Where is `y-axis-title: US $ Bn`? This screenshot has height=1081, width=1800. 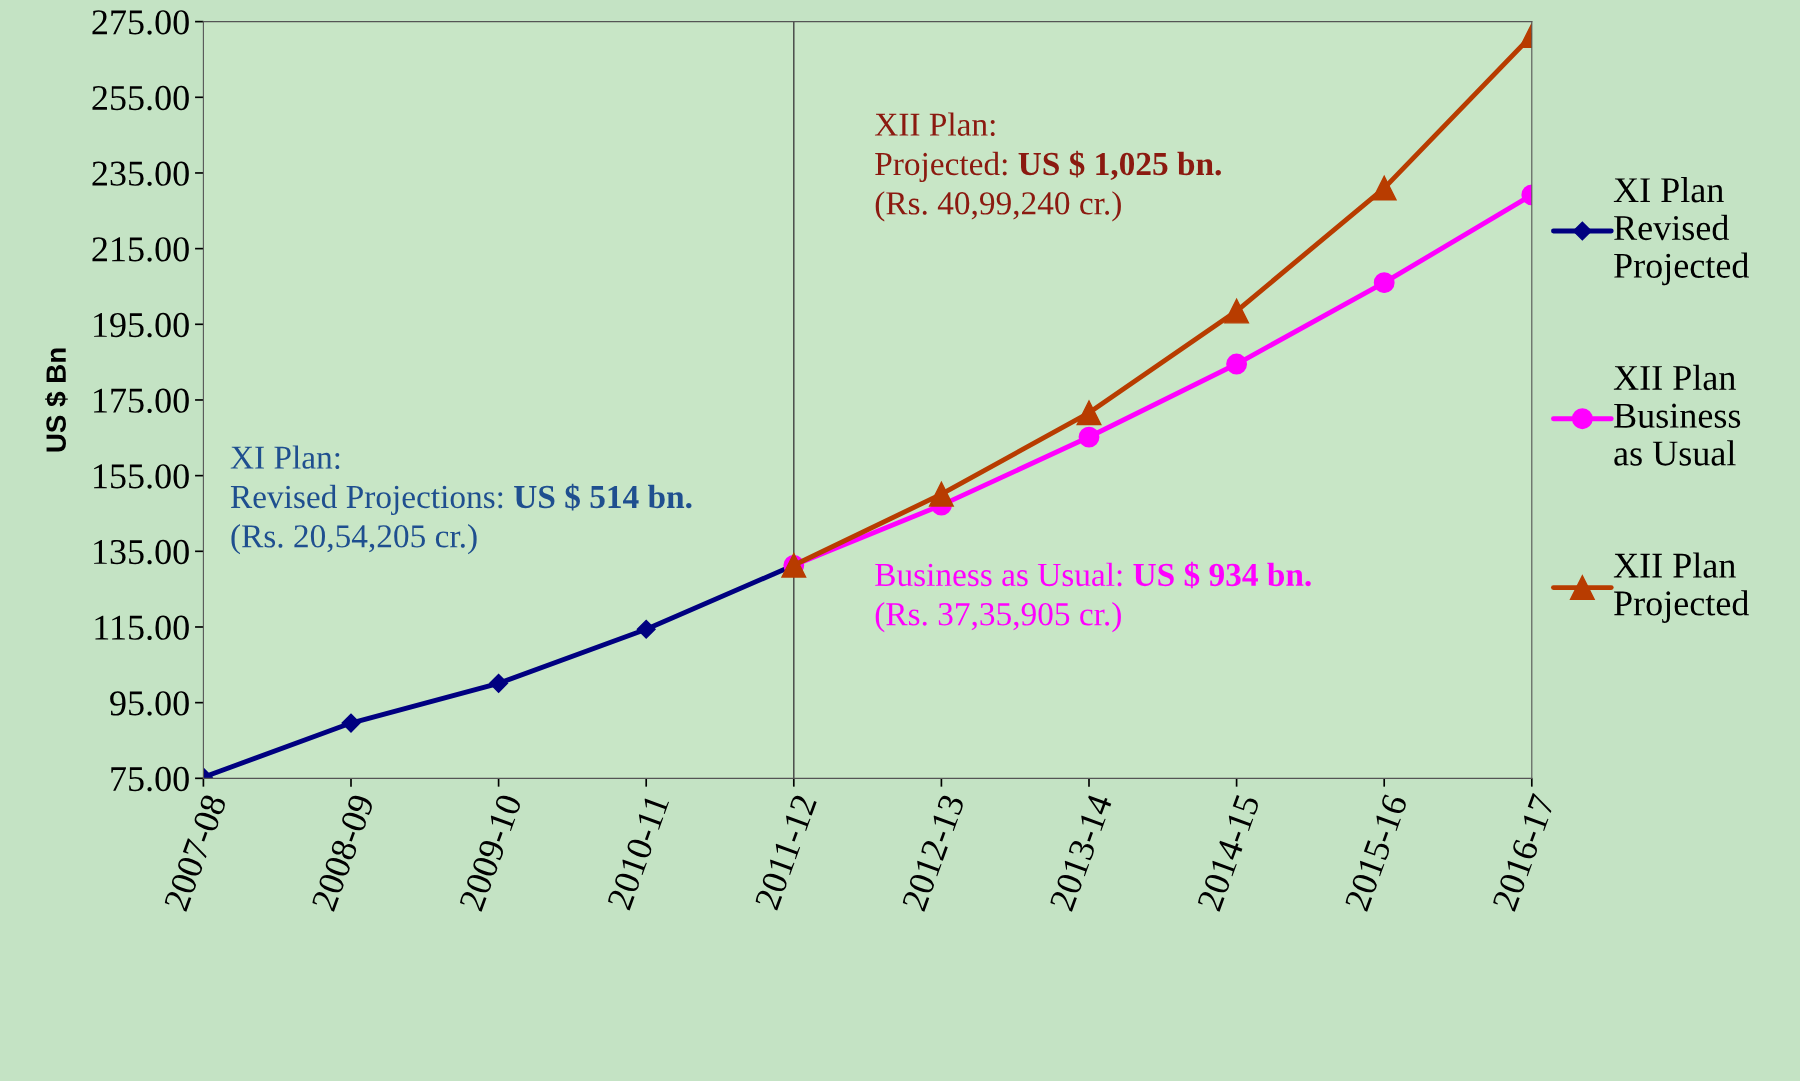 y-axis-title: US $ Bn is located at coordinates (56, 400).